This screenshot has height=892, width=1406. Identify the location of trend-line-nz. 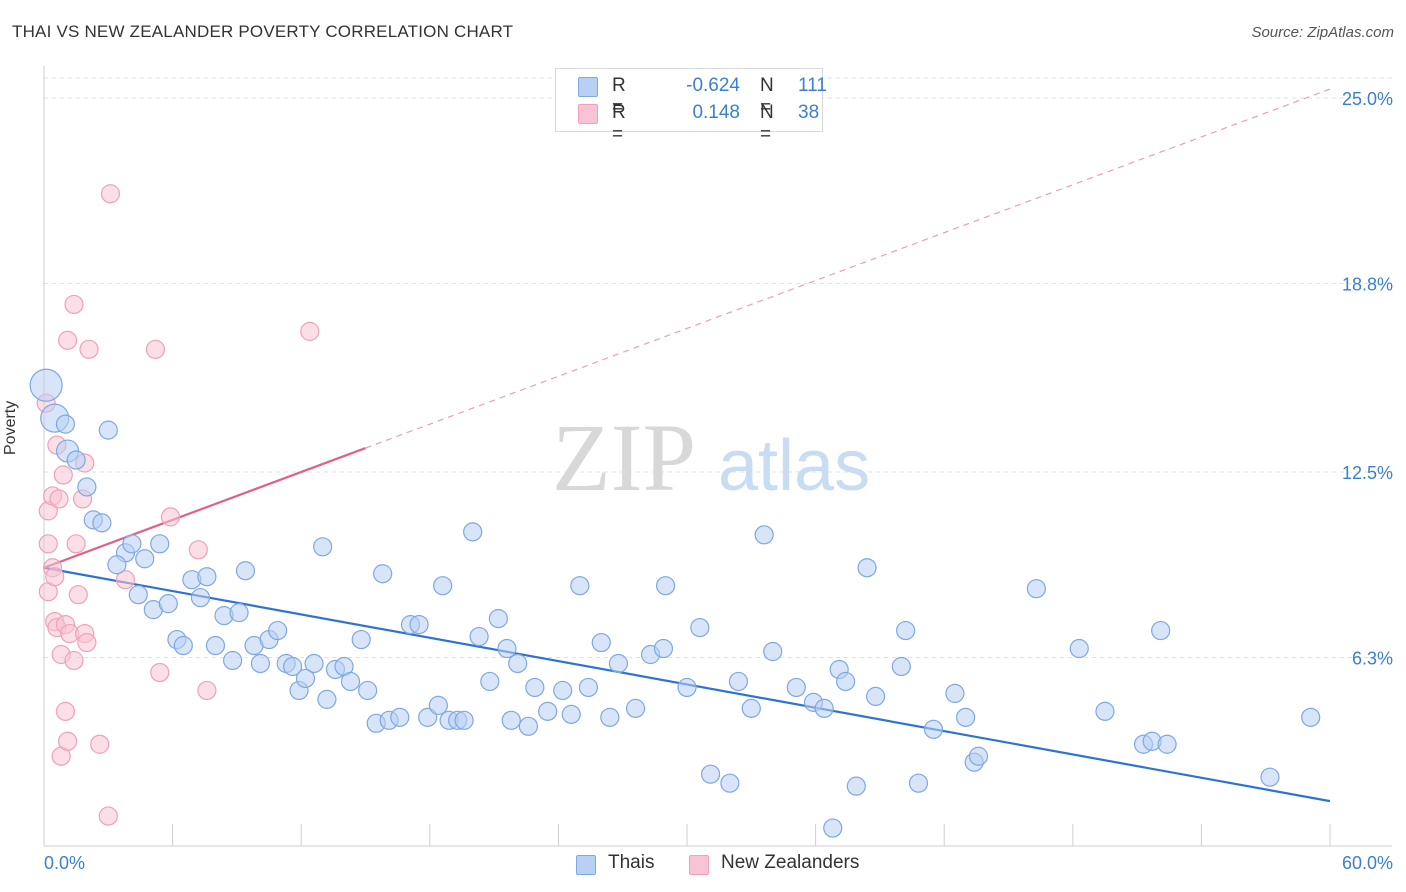
(204, 508).